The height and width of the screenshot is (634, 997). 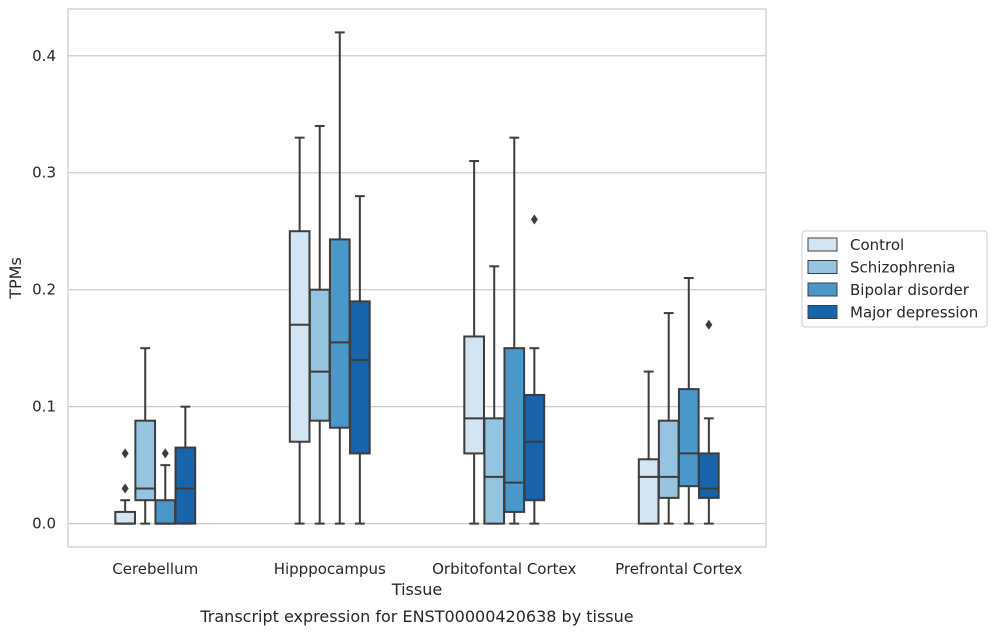 I want to click on y-tick-label: 0.3, so click(x=44, y=173).